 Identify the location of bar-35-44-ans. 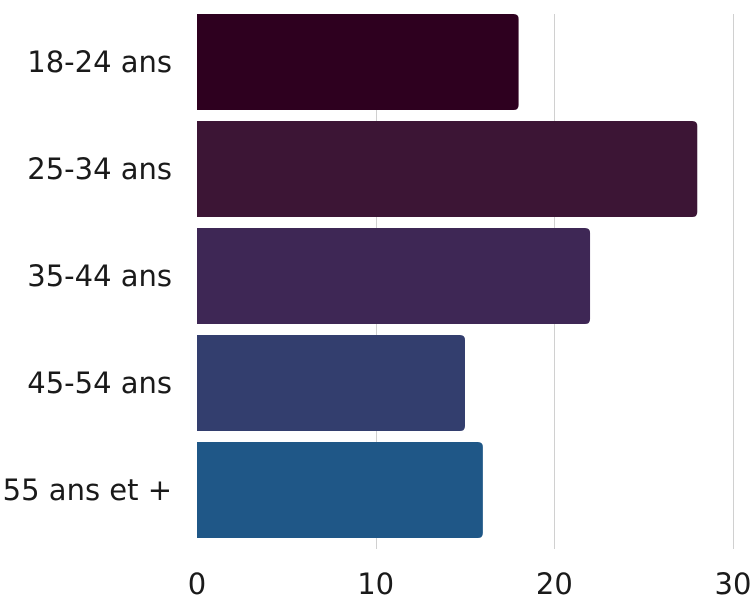
(394, 276).